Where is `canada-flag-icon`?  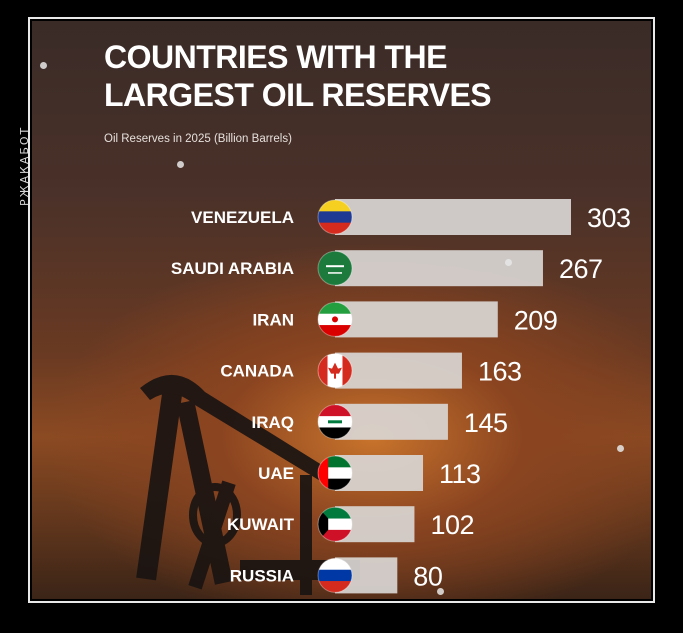
canada-flag-icon is located at coordinates (335, 371).